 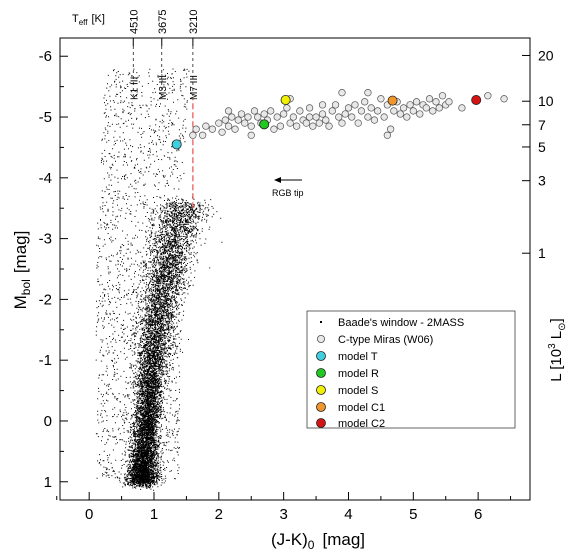 I want to click on x-tick-label: 3, so click(x=283, y=514).